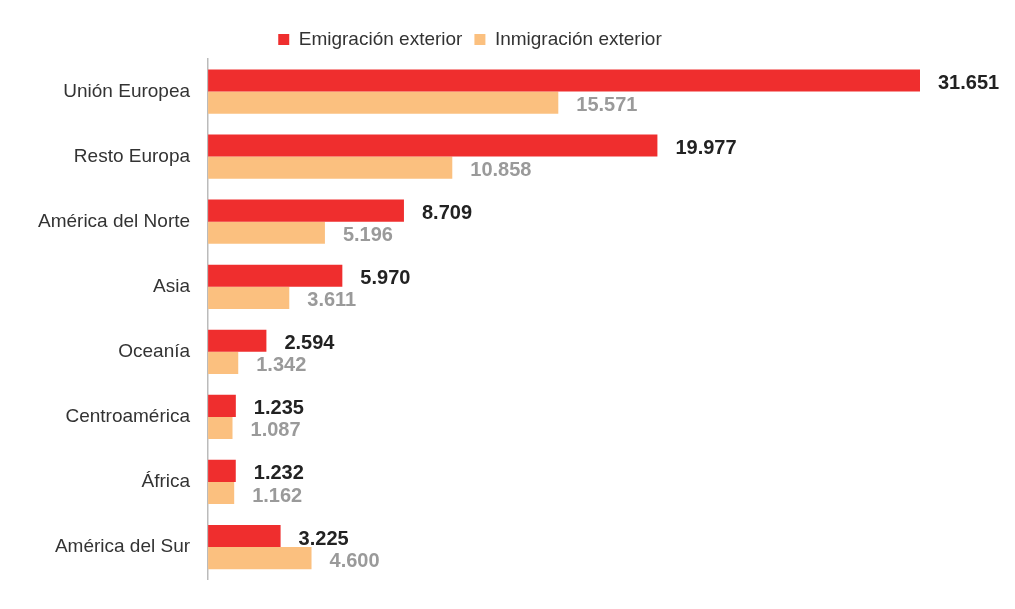 This screenshot has width=1015, height=609. What do you see at coordinates (275, 429) in the screenshot?
I see `data-label: 1.087` at bounding box center [275, 429].